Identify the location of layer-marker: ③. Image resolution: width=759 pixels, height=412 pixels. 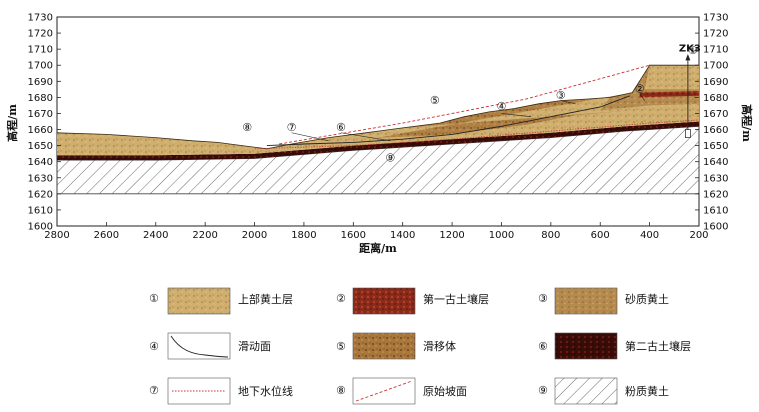
(561, 95).